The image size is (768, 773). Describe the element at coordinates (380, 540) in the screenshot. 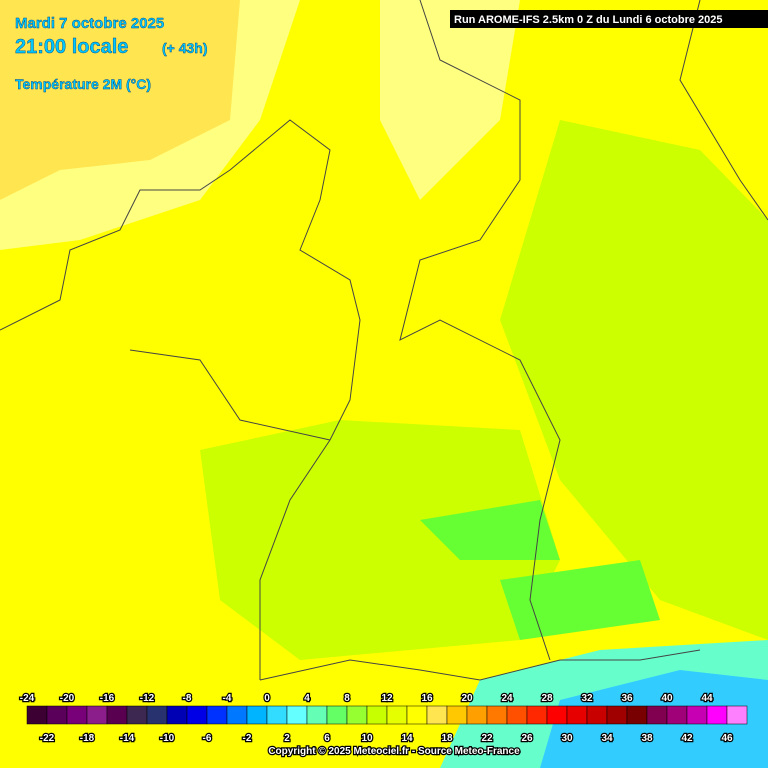

I see `region-green` at that location.